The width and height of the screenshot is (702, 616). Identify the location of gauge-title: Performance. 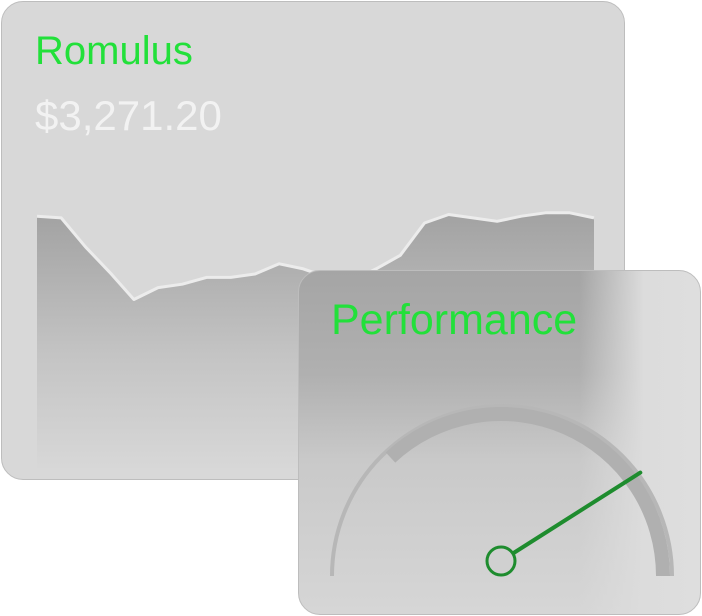
(454, 320).